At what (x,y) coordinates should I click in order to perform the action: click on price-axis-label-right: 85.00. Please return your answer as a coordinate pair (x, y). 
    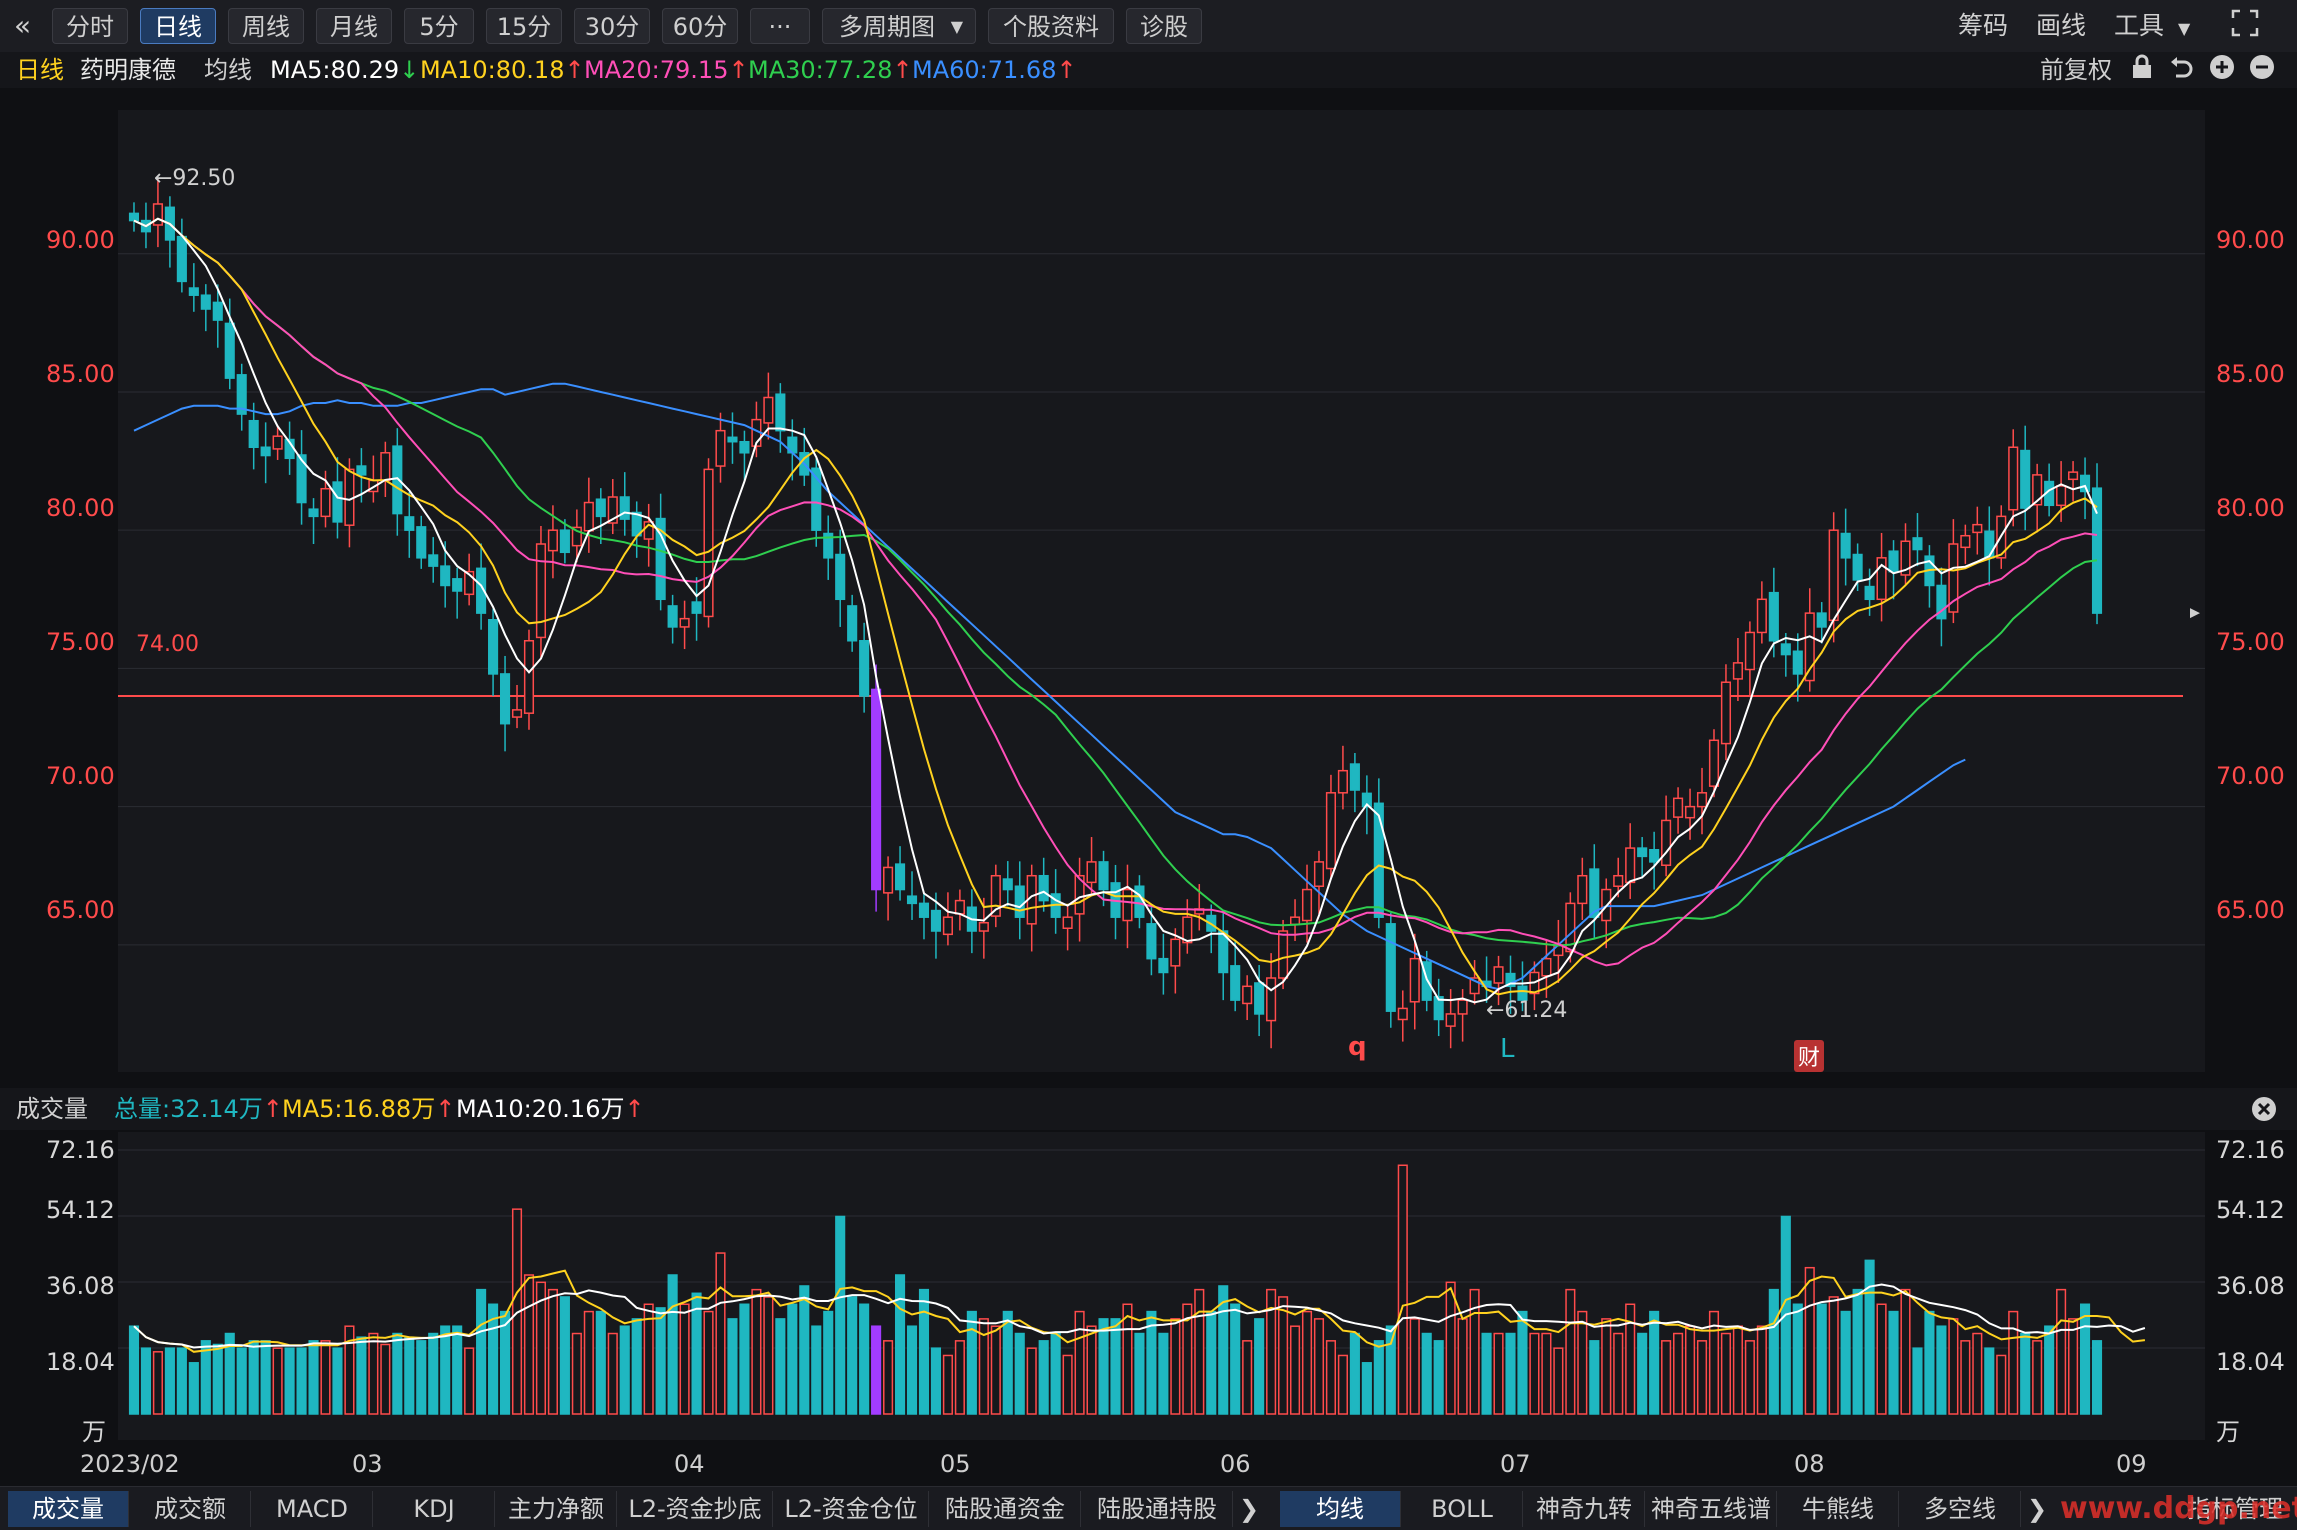
    Looking at the image, I should click on (2250, 374).